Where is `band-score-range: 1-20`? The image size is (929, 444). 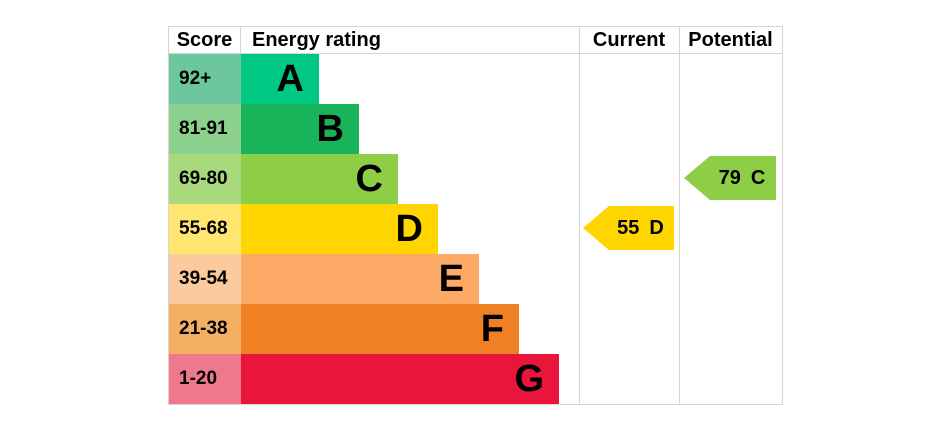 band-score-range: 1-20 is located at coordinates (205, 379).